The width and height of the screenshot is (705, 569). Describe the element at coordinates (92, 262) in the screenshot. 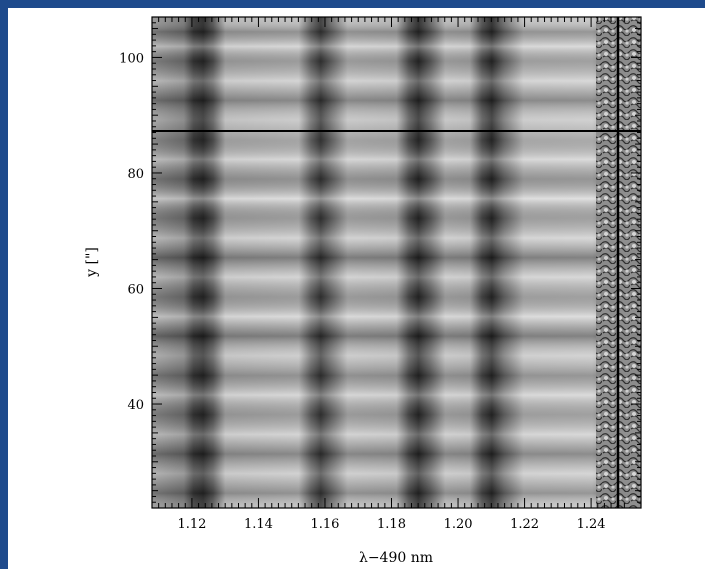

I see `y-axis-label: y ["]` at that location.